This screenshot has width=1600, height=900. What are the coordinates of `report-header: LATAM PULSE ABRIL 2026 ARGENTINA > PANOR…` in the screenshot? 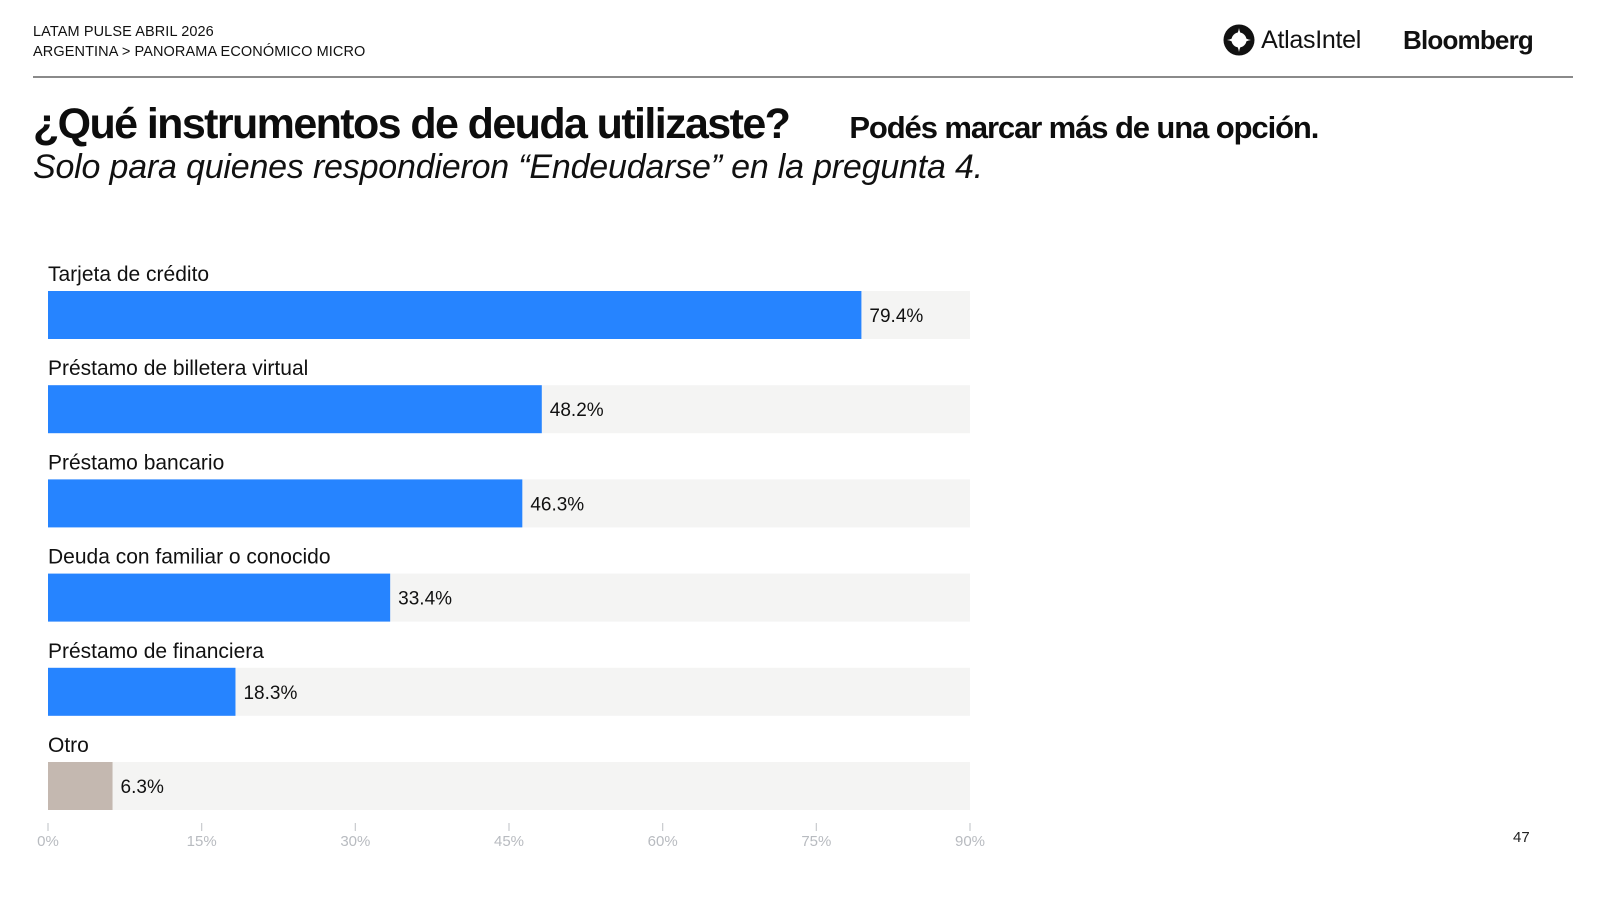 It's located at (199, 42).